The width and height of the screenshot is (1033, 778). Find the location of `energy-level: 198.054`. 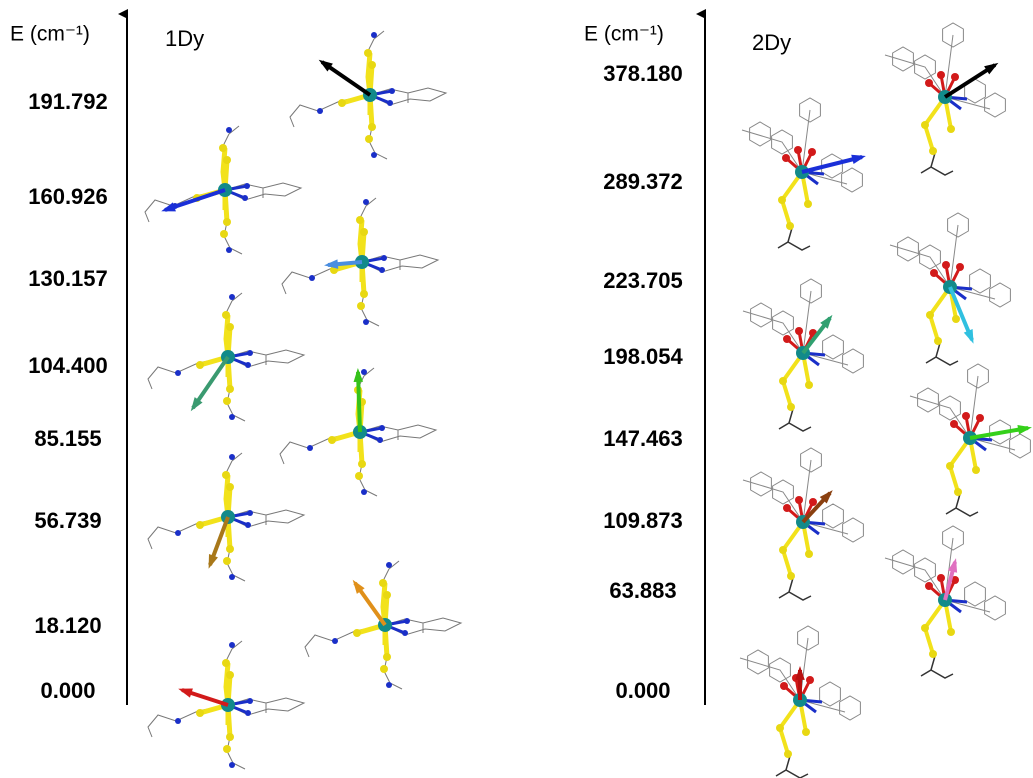

energy-level: 198.054 is located at coordinates (643, 356).